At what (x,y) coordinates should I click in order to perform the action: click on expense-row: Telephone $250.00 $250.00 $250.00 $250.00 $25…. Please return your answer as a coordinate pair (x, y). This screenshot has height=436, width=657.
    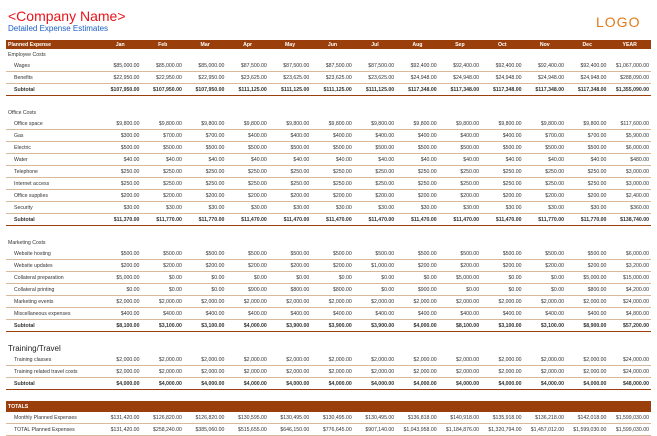
    Looking at the image, I should click on (328, 171).